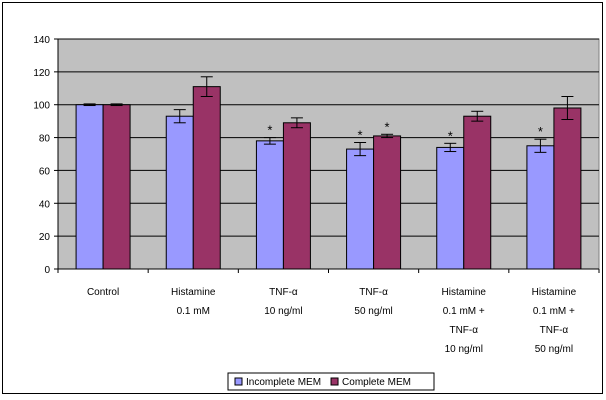 The height and width of the screenshot is (400, 606). Describe the element at coordinates (45, 171) in the screenshot. I see `y-tick-label: 60` at that location.